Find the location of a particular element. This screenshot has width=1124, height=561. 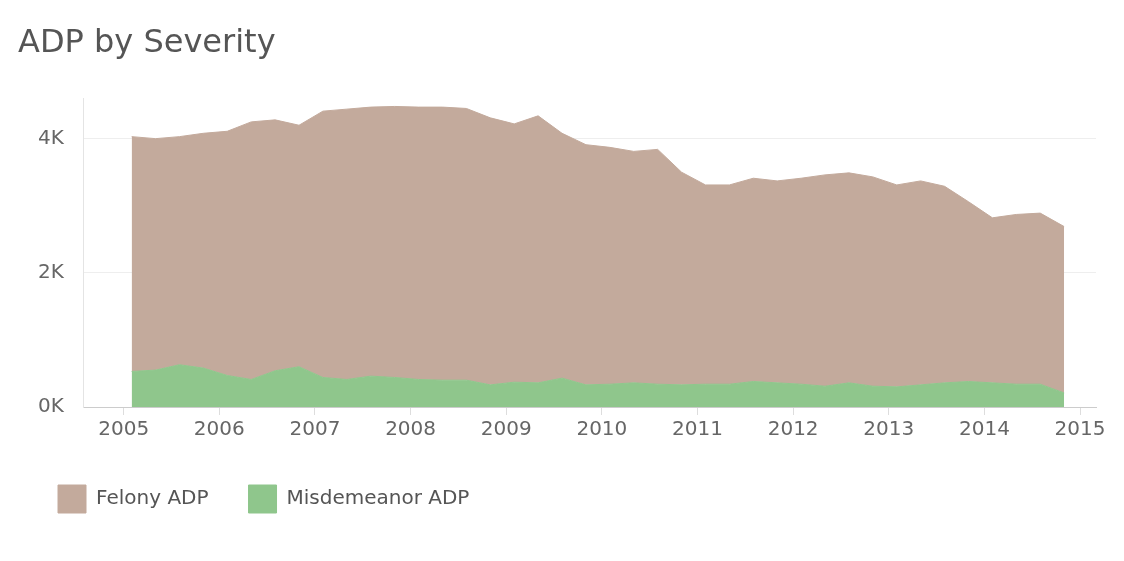

x-tick-label: 2011 is located at coordinates (697, 428).